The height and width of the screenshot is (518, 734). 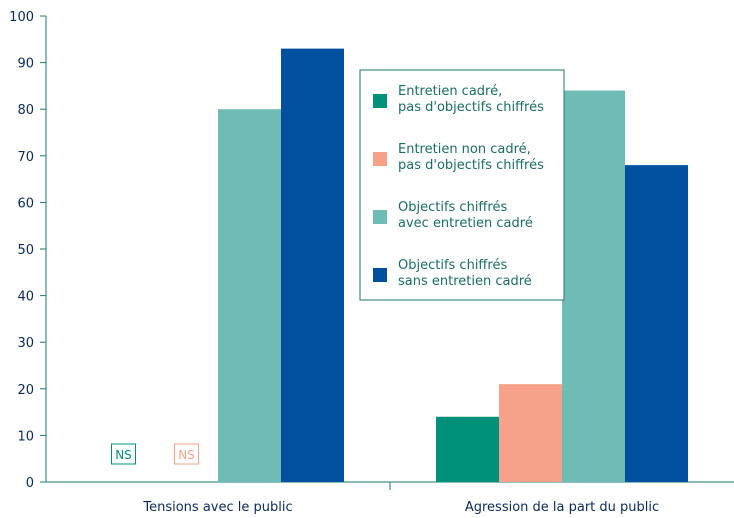 I want to click on y-tick-label: 80, so click(x=25, y=110).